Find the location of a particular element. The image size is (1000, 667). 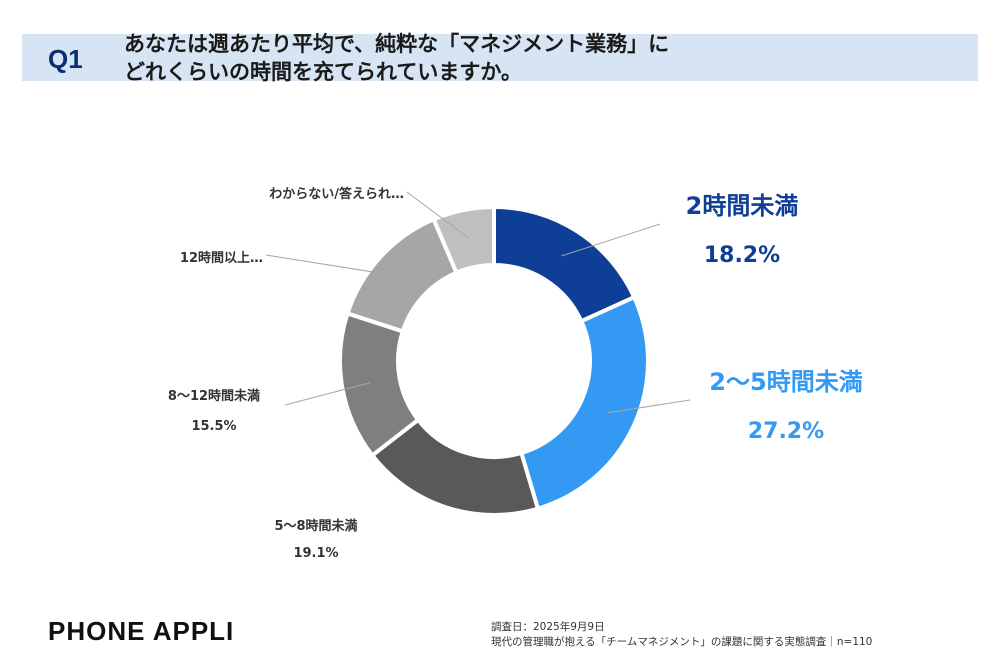

question-banner is located at coordinates (500, 57).